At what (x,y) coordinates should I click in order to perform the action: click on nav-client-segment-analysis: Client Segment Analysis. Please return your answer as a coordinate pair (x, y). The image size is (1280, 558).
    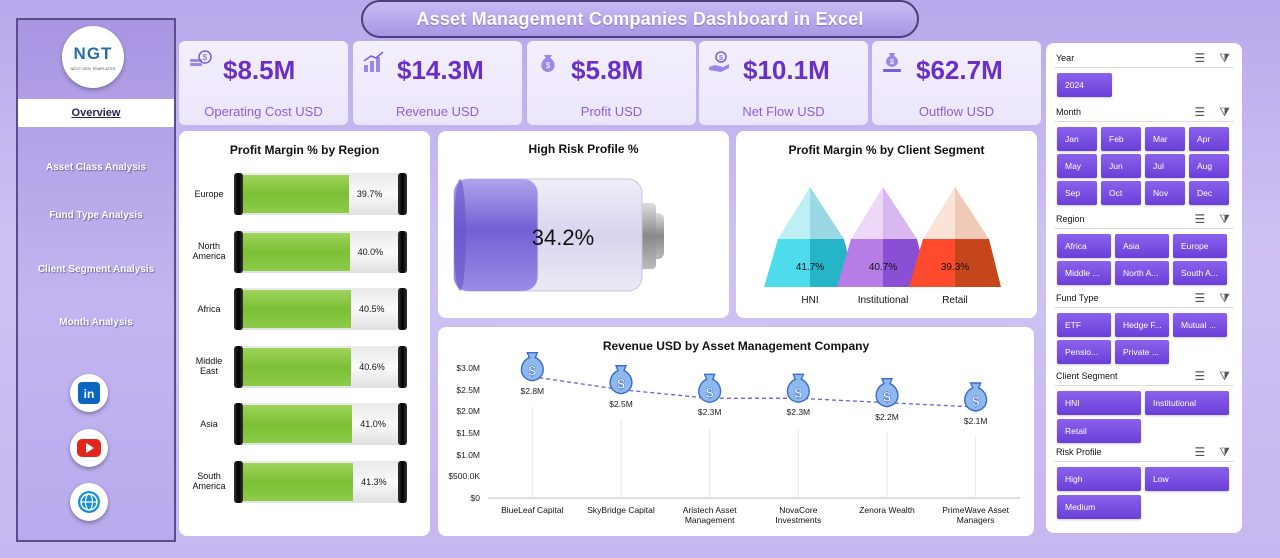
    Looking at the image, I should click on (96, 269).